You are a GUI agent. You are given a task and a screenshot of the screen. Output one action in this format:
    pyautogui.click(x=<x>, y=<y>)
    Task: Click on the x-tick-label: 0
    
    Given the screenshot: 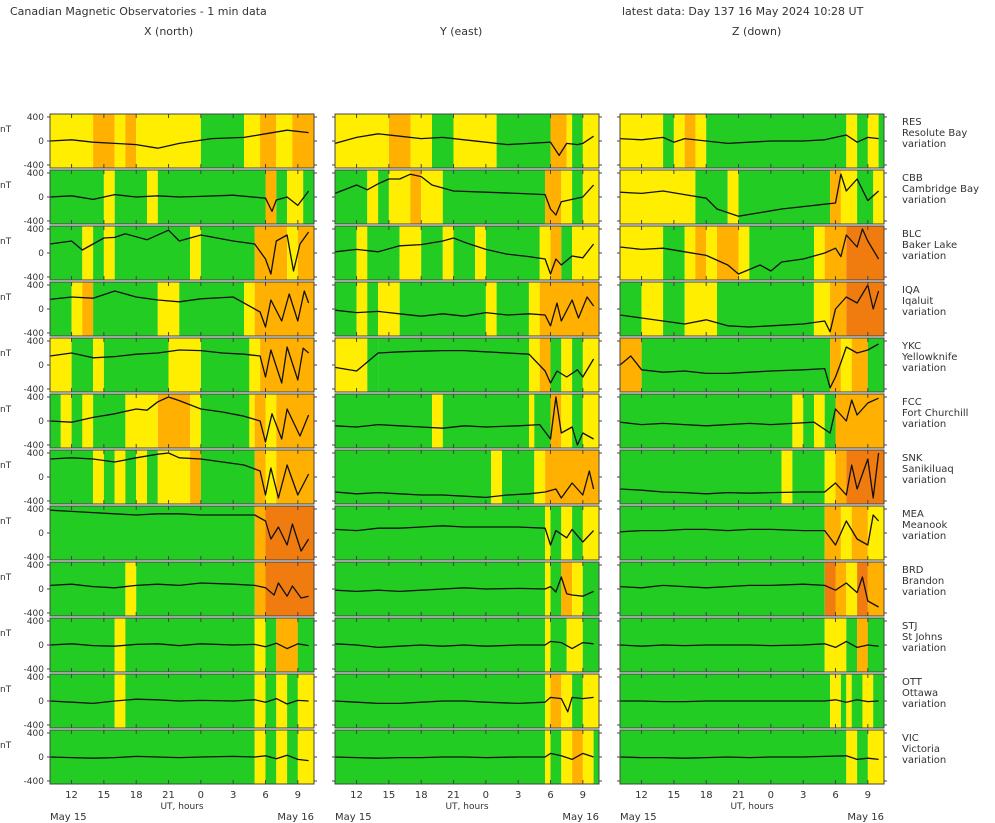 What is the action you would take?
    pyautogui.click(x=771, y=795)
    